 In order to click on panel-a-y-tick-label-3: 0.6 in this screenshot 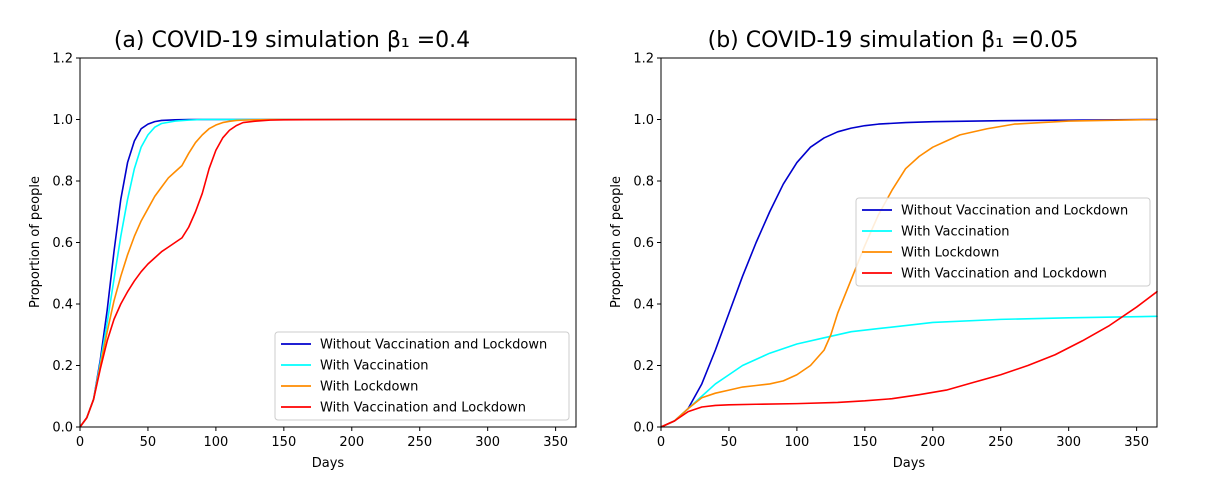, I will do `click(62, 243)`.